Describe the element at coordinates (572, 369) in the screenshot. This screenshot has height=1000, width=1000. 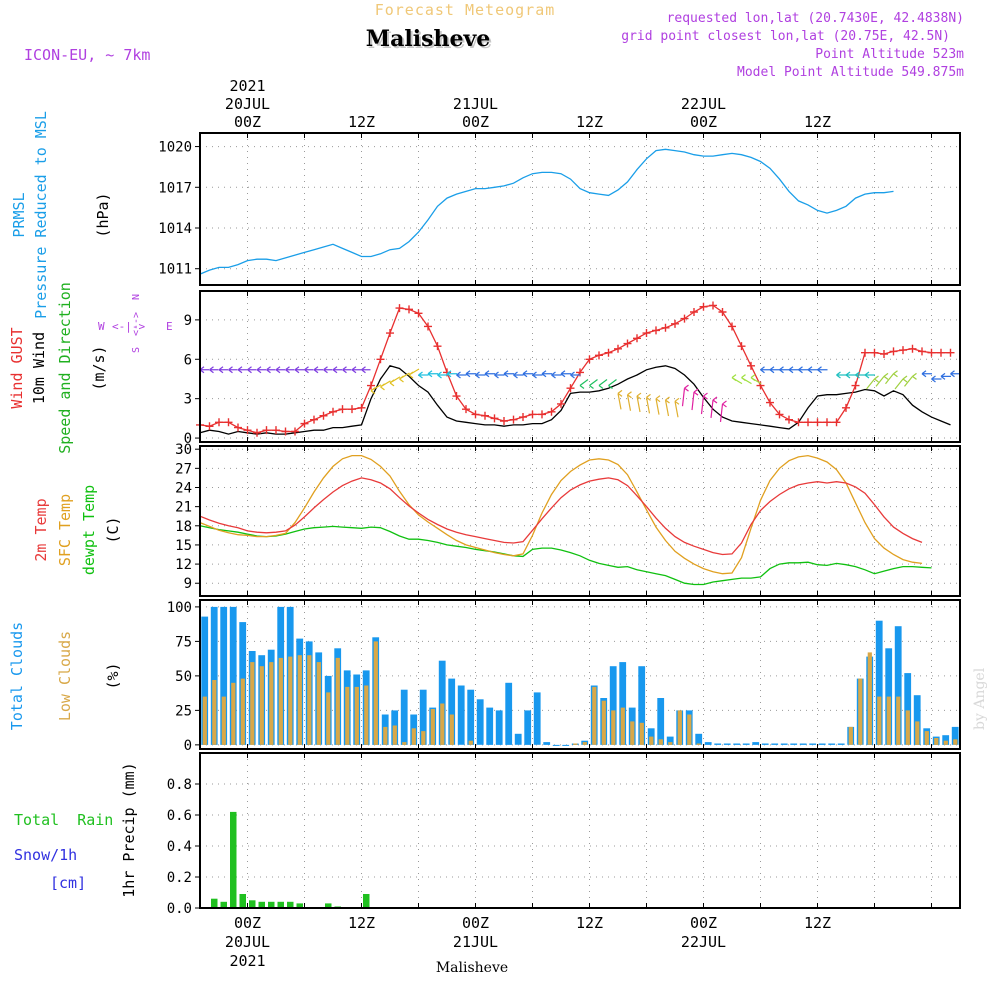
I see `panel-wind: 0 3 6 9` at that location.